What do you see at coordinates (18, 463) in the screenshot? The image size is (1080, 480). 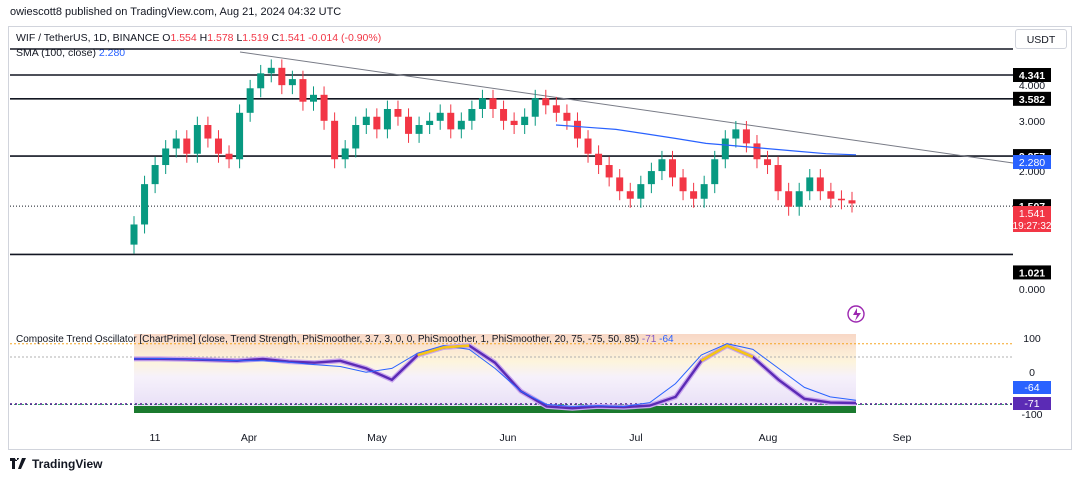 I see `tradingview-logo-icon` at bounding box center [18, 463].